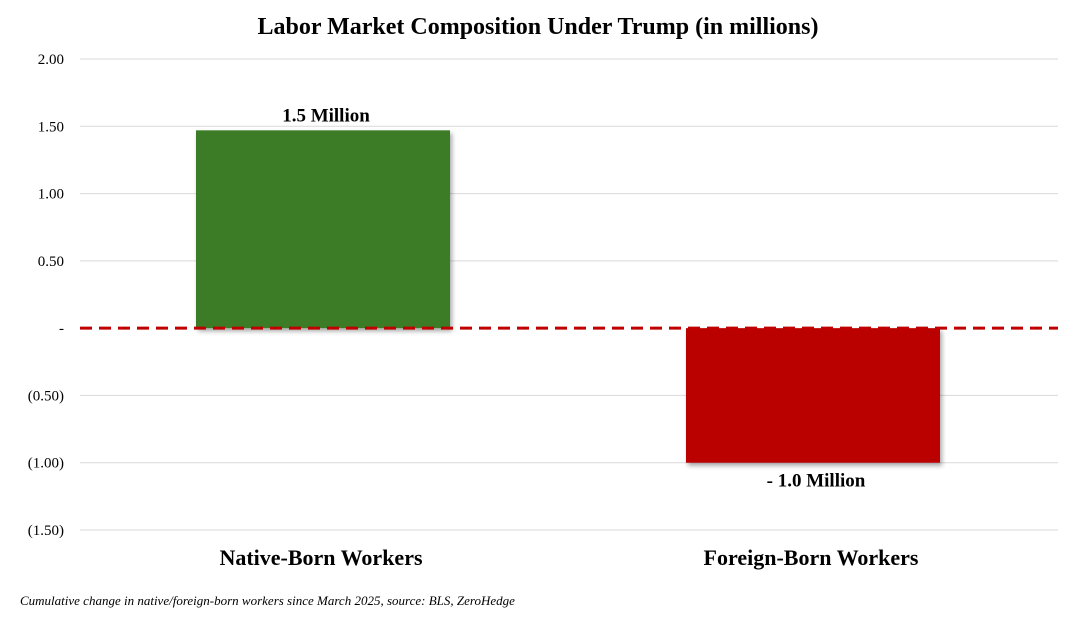  I want to click on bar-native-born, so click(323, 229).